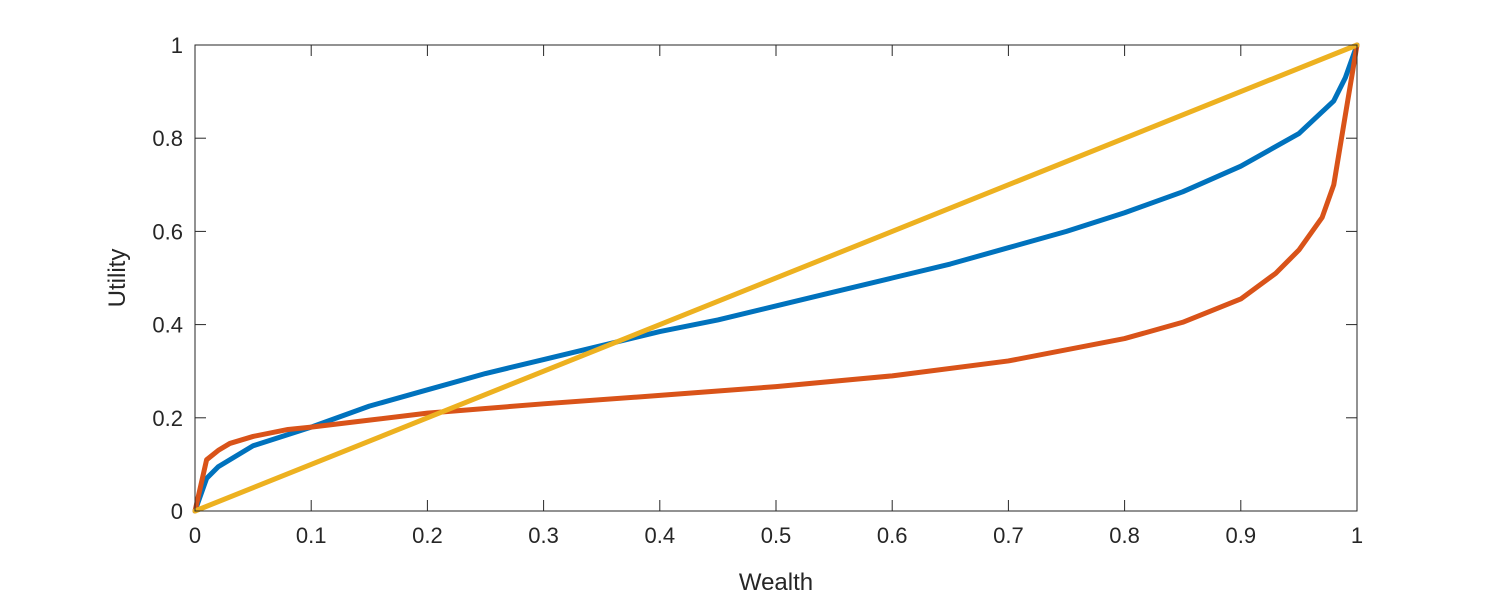 This screenshot has width=1500, height=600. I want to click on y-tick-label: 0.8, so click(167, 138).